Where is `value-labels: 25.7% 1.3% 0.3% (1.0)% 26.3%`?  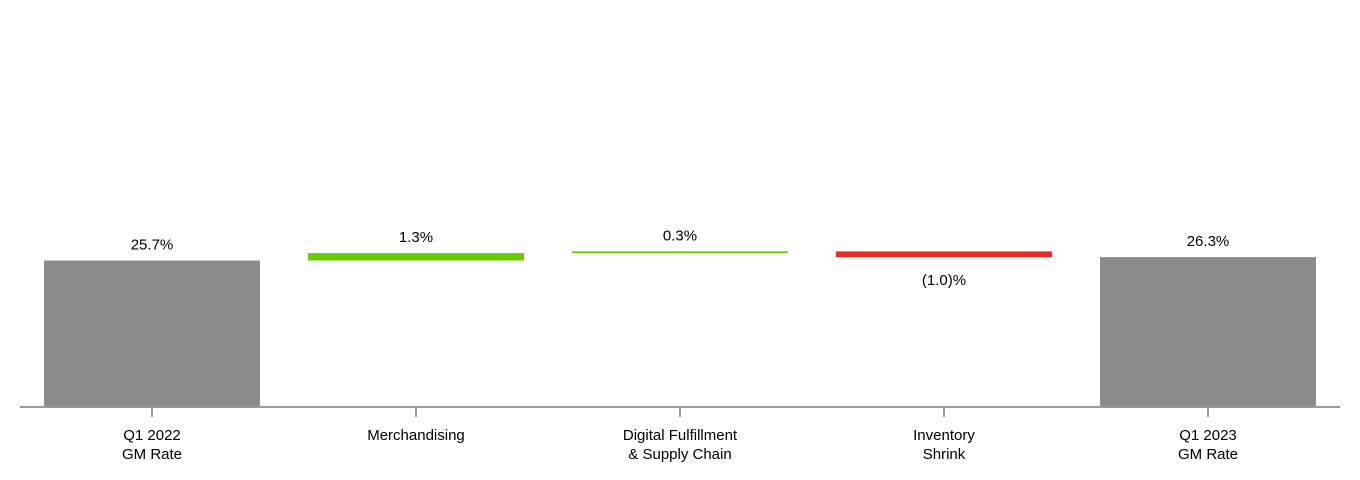
value-labels: 25.7% 1.3% 0.3% (1.0)% 26.3% is located at coordinates (680, 258).